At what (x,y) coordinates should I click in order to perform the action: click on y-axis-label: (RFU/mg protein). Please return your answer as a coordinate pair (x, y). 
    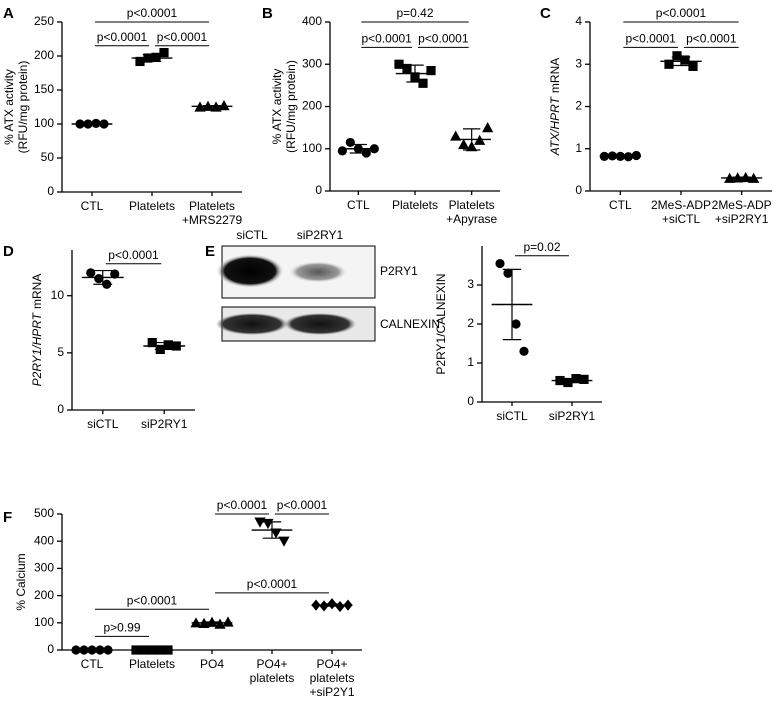
    Looking at the image, I should click on (23, 107).